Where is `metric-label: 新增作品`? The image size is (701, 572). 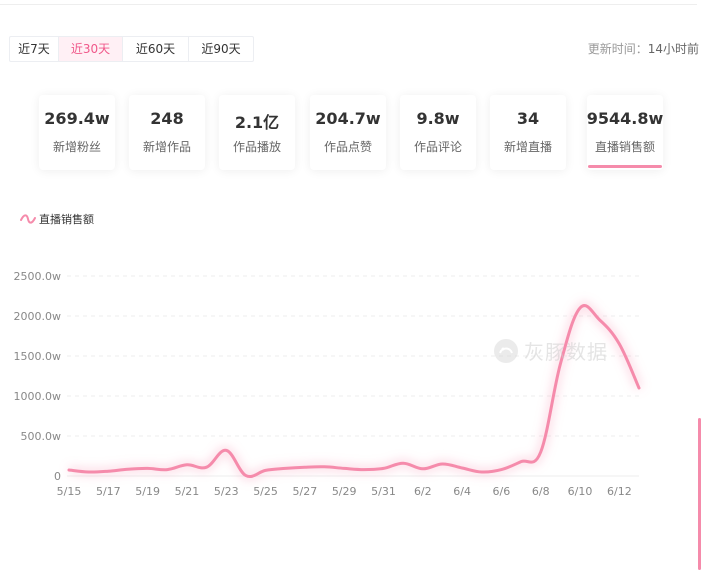
metric-label: 新增作品 is located at coordinates (166, 147).